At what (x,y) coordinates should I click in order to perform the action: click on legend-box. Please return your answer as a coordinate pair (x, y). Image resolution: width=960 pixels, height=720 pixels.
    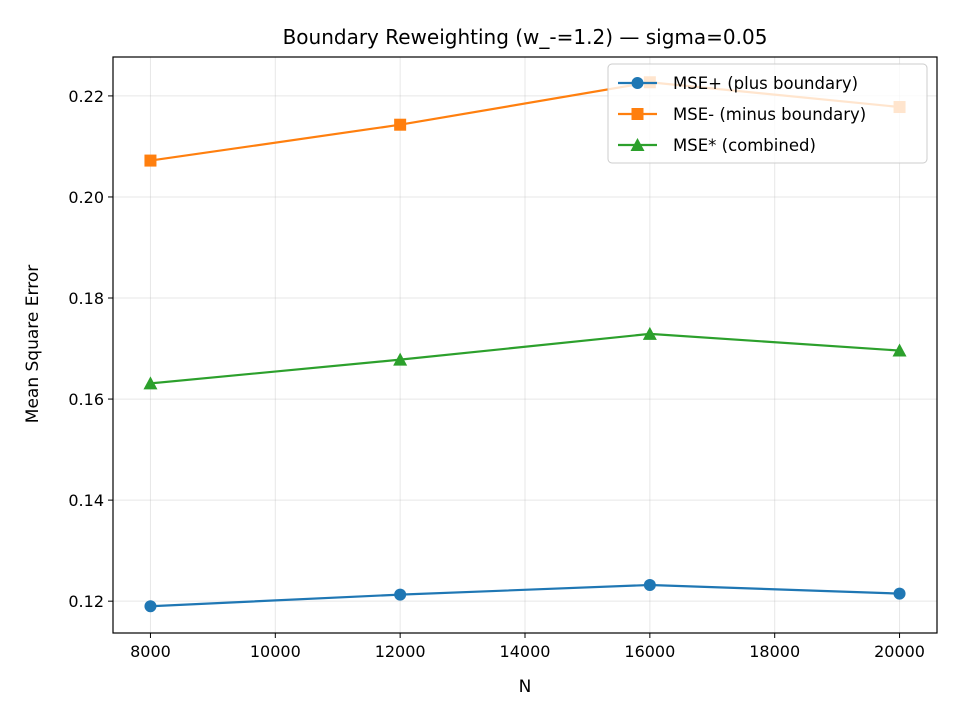
    Looking at the image, I should click on (767, 113).